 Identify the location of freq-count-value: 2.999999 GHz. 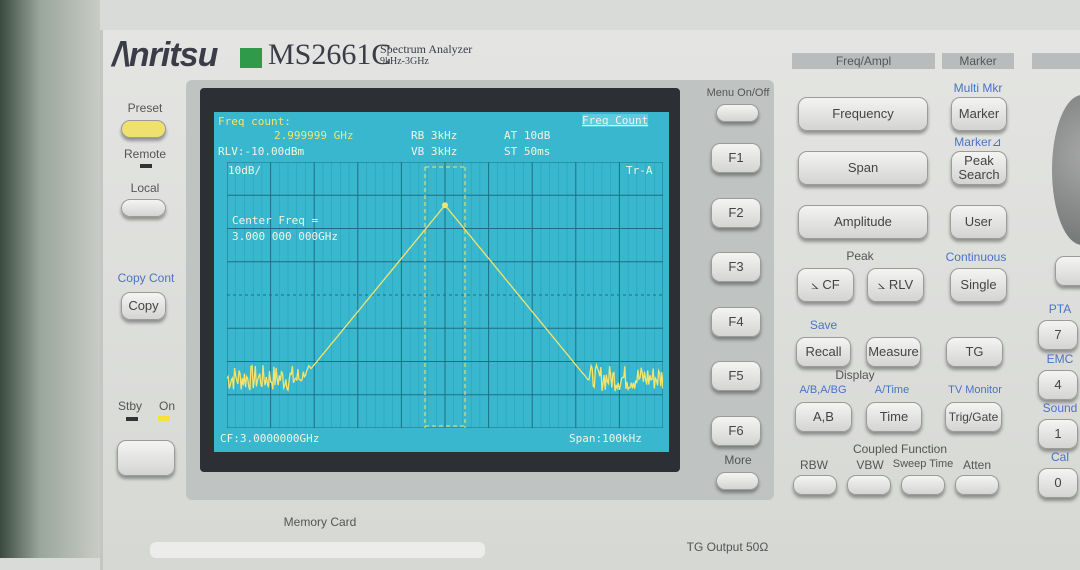
(314, 135).